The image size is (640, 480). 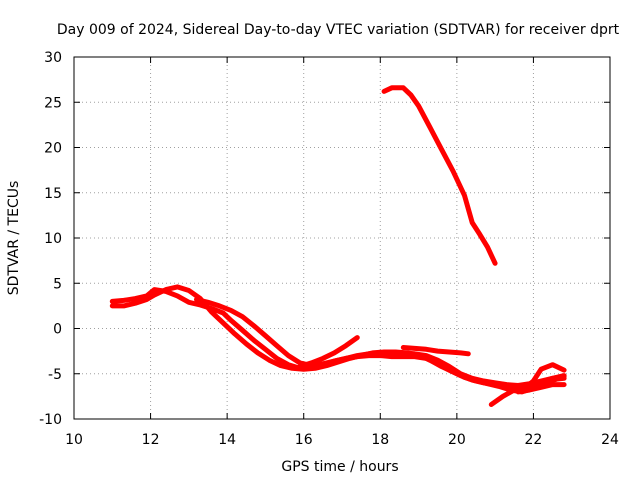 I want to click on x-tick-label: 18, so click(x=380, y=440).